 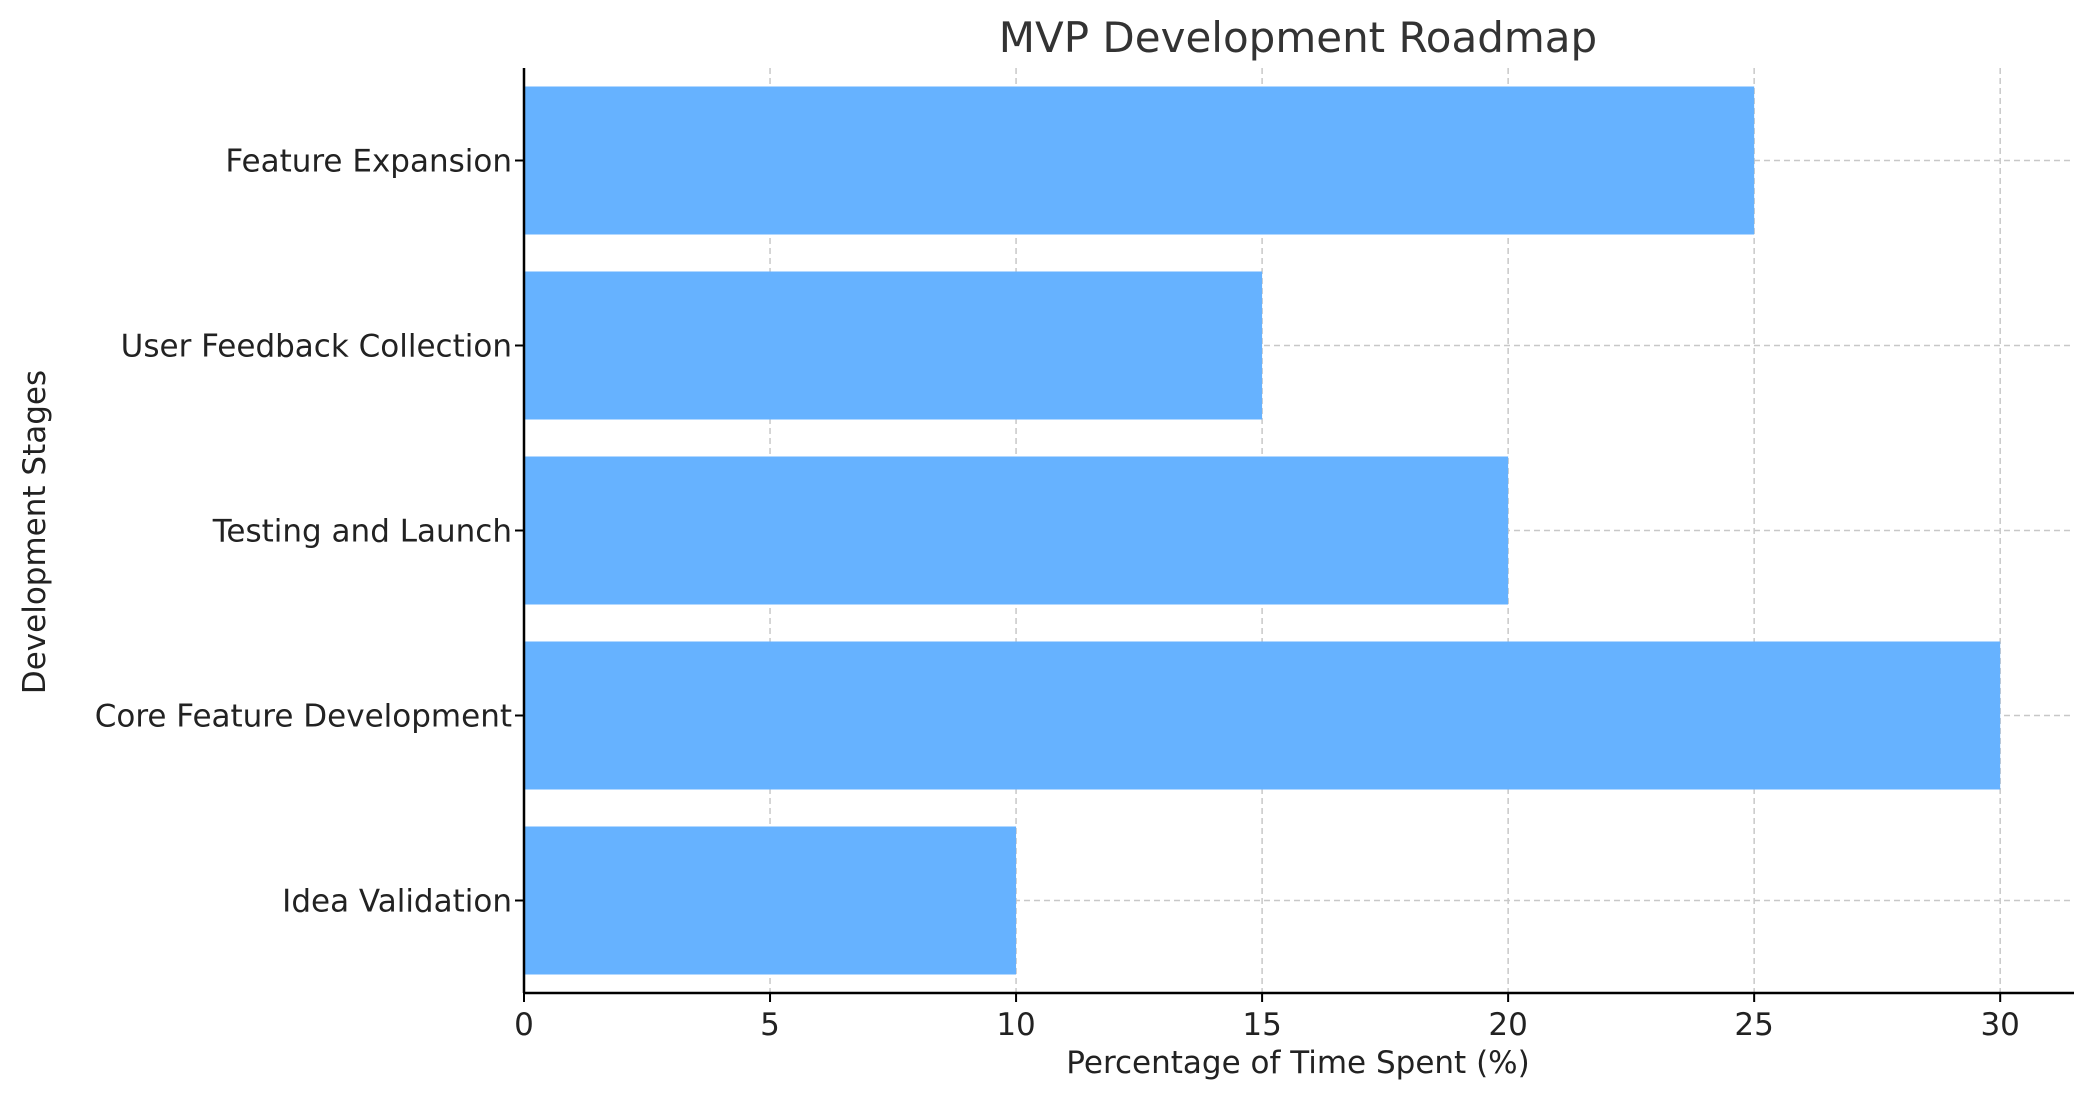 What do you see at coordinates (303, 717) in the screenshot?
I see `y-tick-label-core-feature-development: Core Feature Development` at bounding box center [303, 717].